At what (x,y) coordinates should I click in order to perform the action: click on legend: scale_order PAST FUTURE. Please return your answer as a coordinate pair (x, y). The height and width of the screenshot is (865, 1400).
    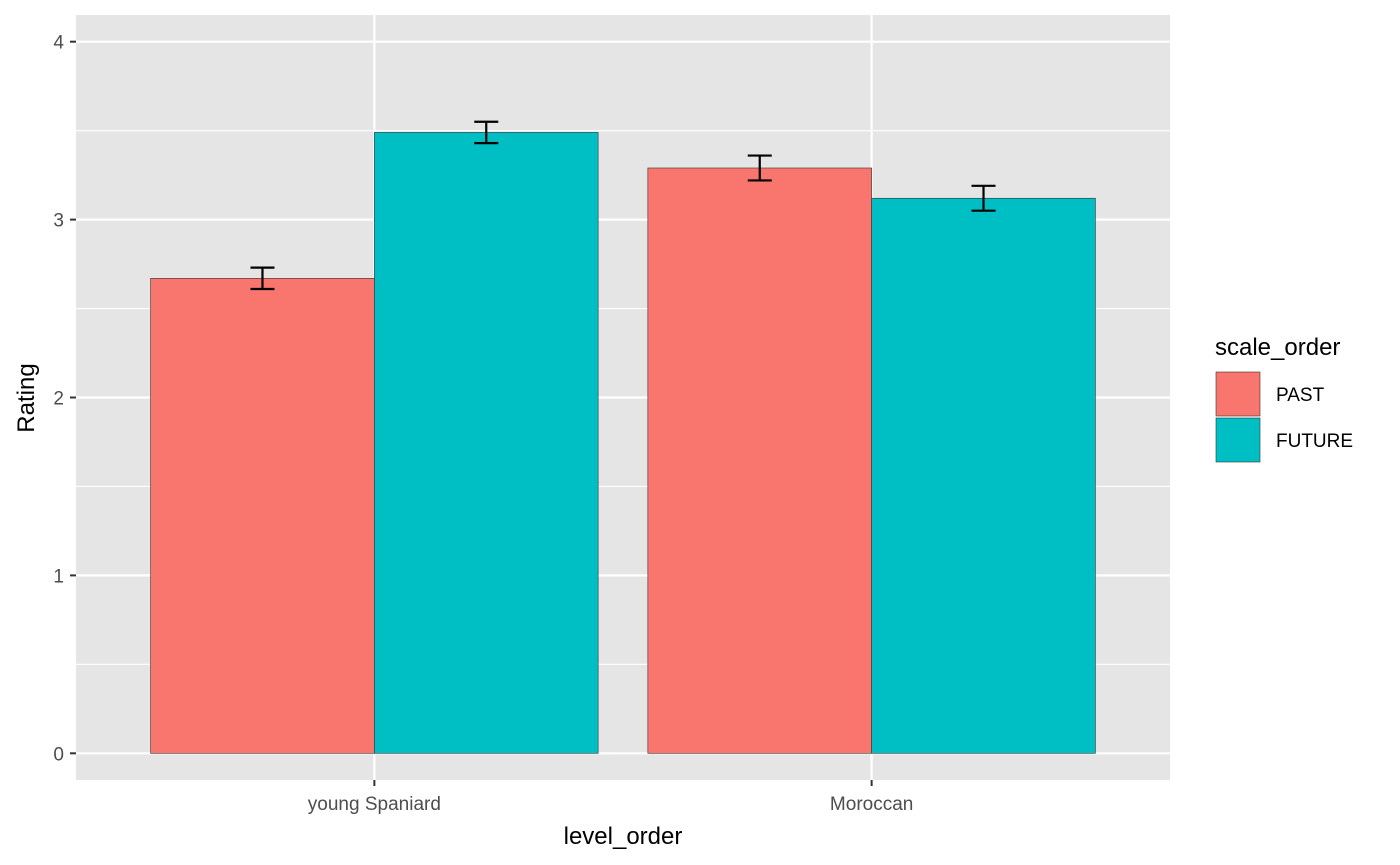
    Looking at the image, I should click on (1284, 398).